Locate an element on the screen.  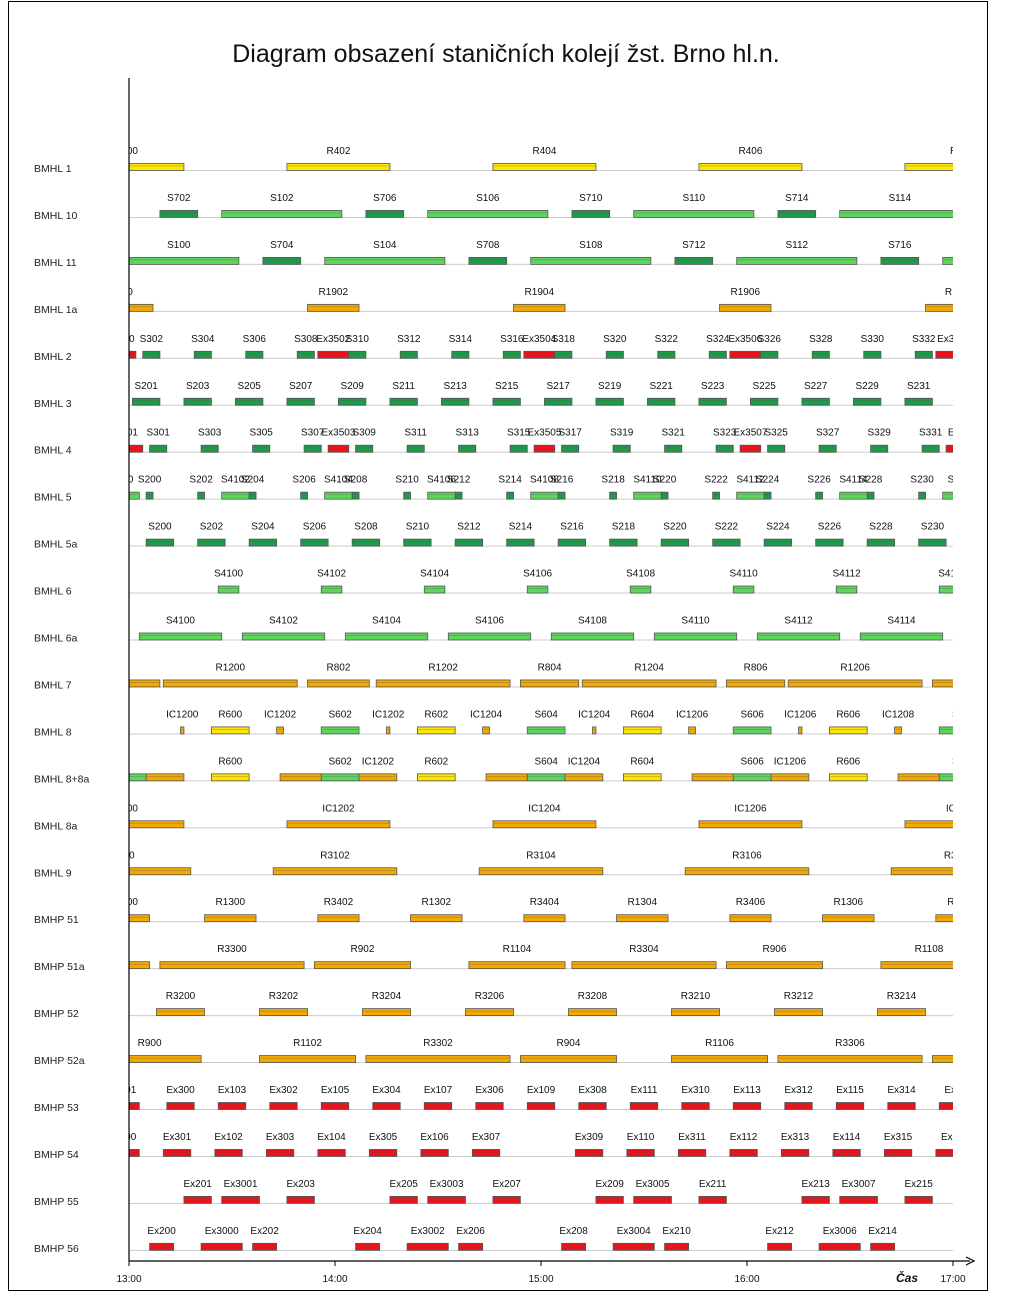
occupancy-block: S4104 is located at coordinates (434, 581).